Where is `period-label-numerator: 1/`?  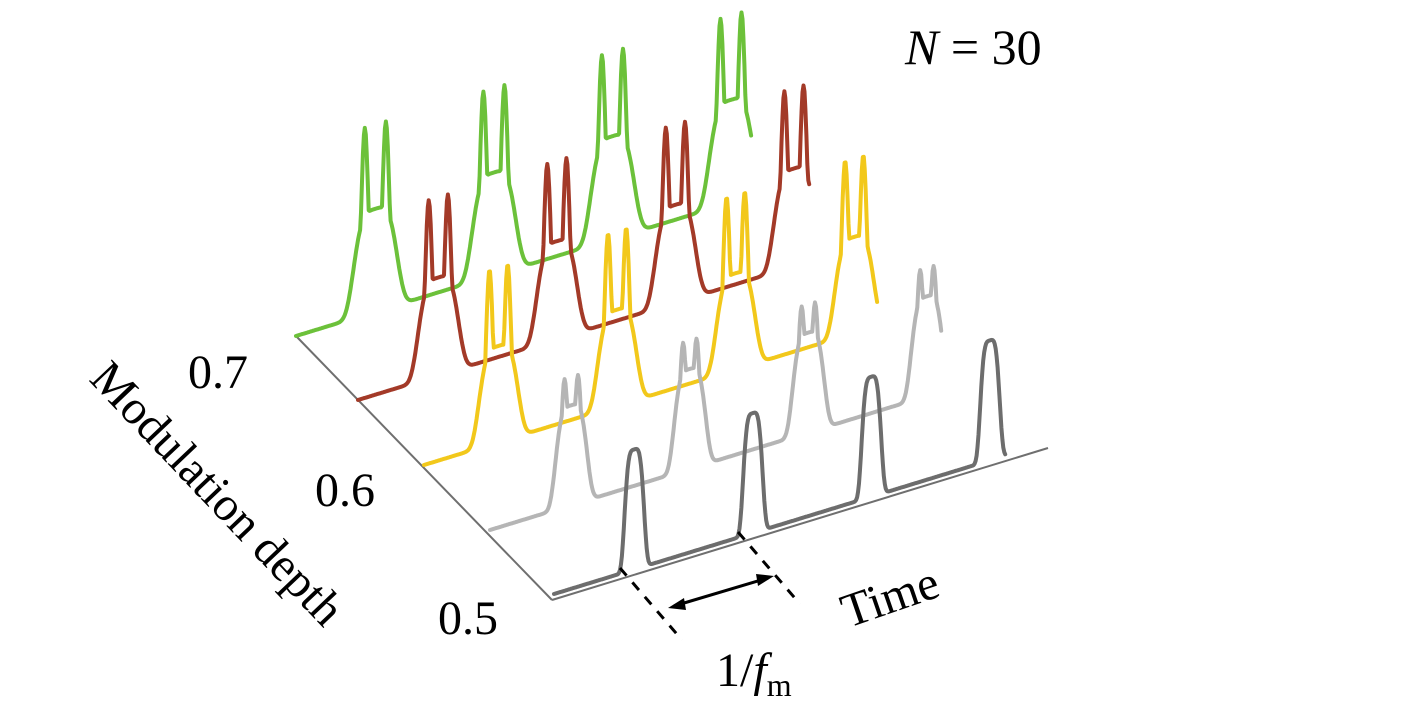
period-label-numerator: 1/ is located at coordinates (735, 670).